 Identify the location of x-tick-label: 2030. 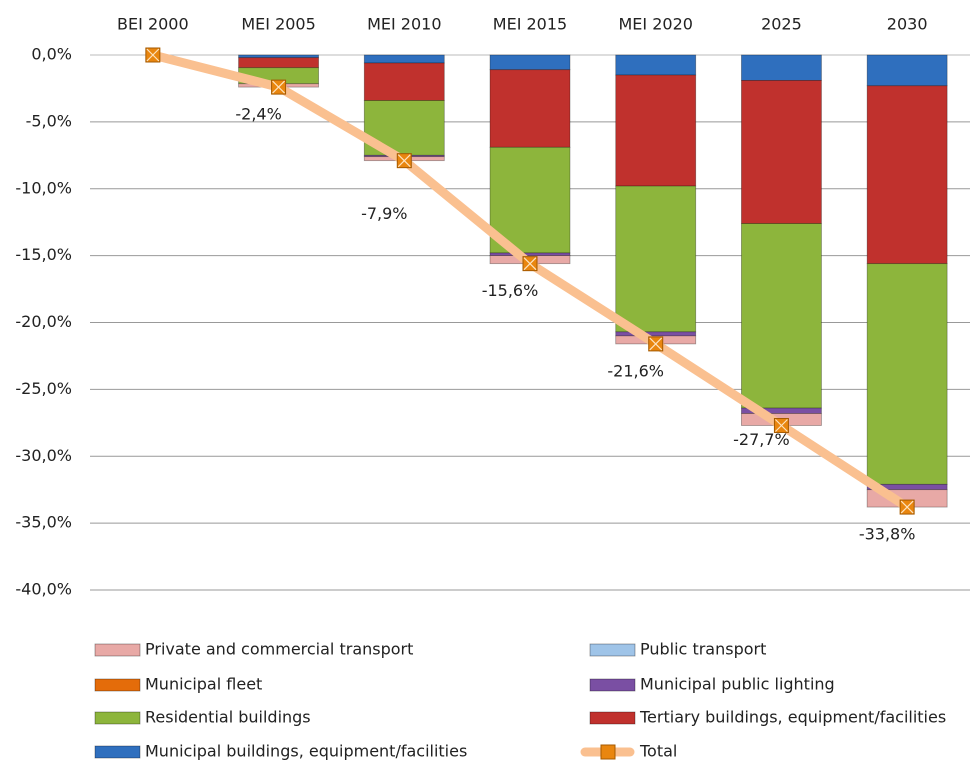
(907, 24).